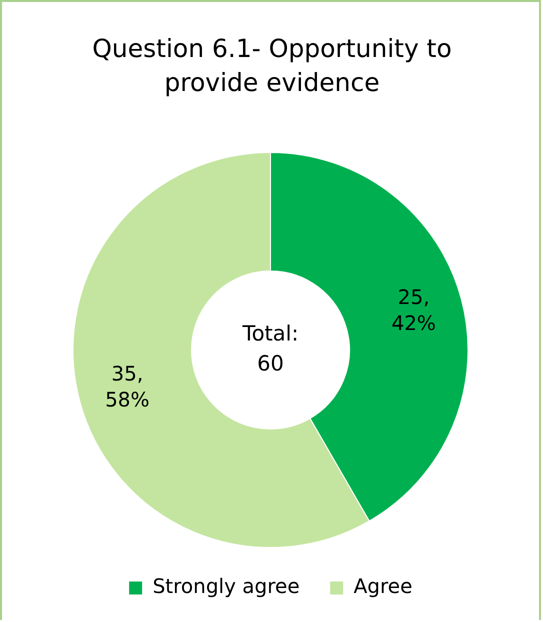 This screenshot has width=543, height=622. What do you see at coordinates (270, 348) in the screenshot?
I see `text: Total: 60` at bounding box center [270, 348].